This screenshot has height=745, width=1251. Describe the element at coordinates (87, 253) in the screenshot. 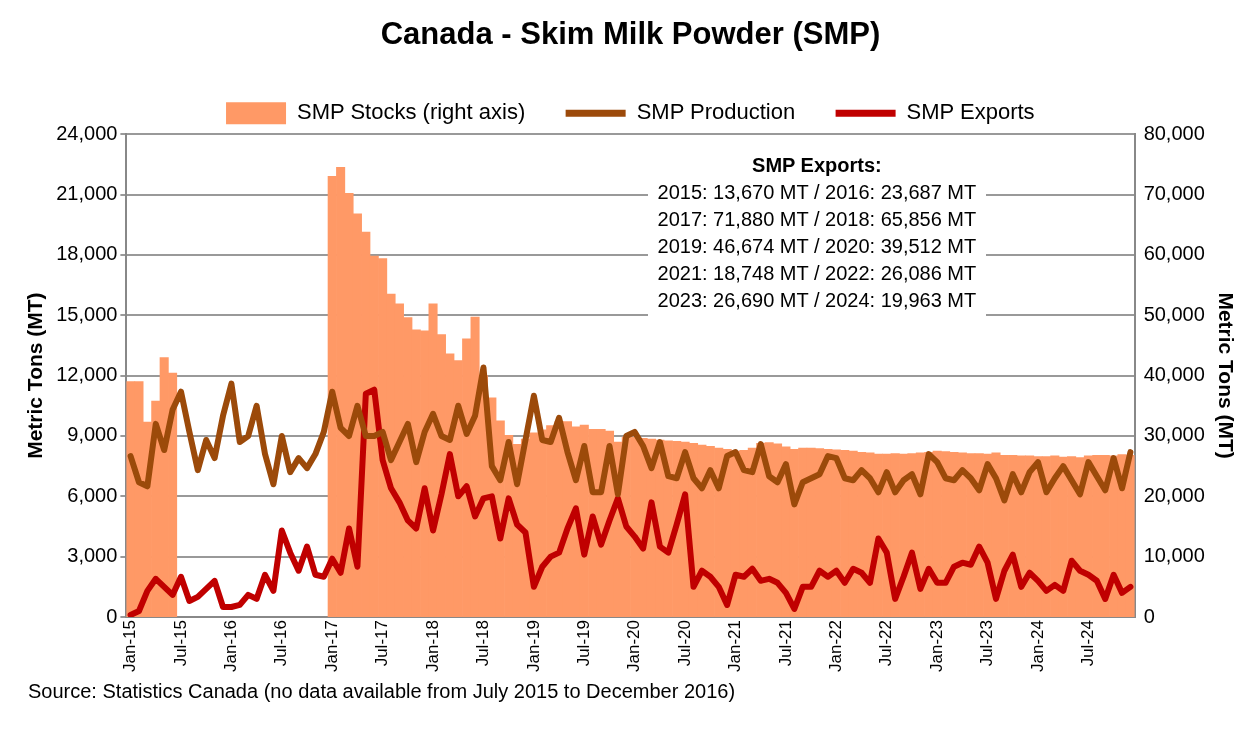

I see `y-tick-label: 18,000` at that location.